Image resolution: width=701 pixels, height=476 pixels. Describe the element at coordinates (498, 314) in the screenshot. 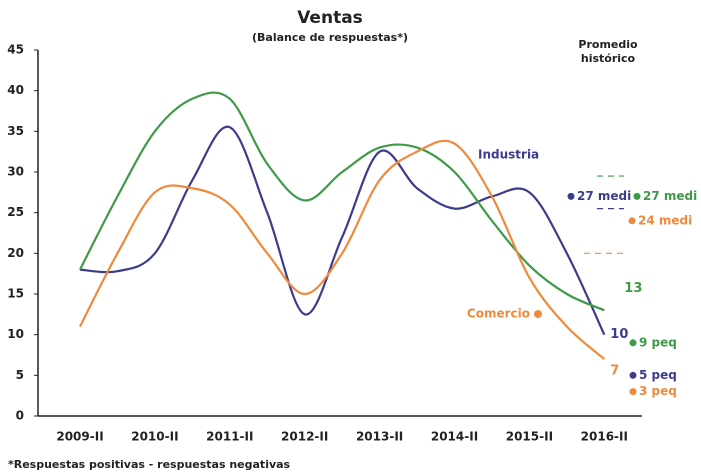

I see `series-name: Comercio` at that location.